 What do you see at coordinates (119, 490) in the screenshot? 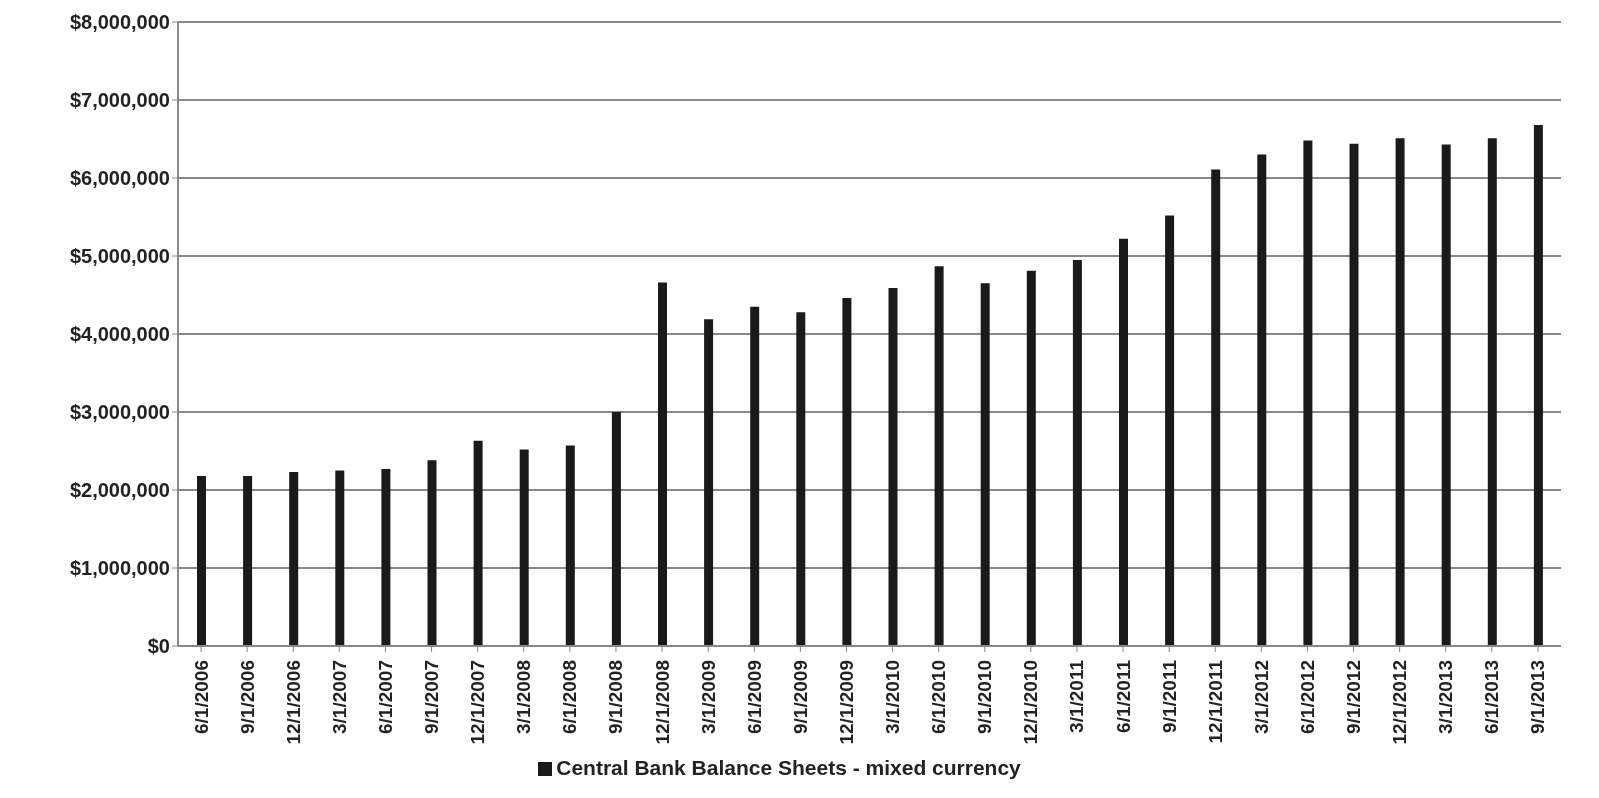
I see `y-tick-label: $2,000,000` at bounding box center [119, 490].